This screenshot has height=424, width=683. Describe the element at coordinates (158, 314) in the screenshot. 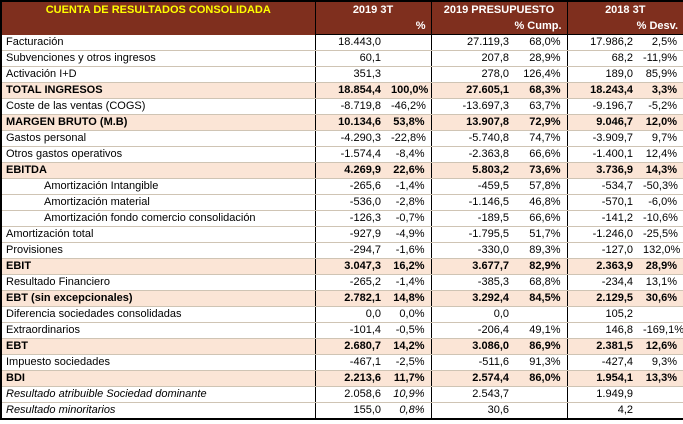

I see `row-label: Diferencia sociedades consolidadas` at that location.